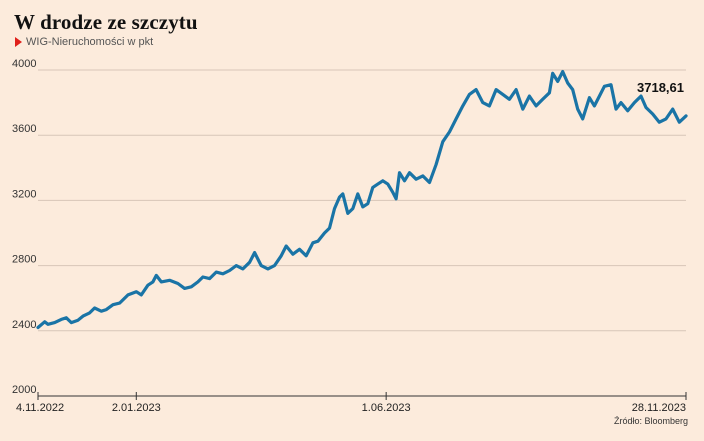 The width and height of the screenshot is (704, 441). I want to click on y-tick-label: 4000, so click(24, 64).